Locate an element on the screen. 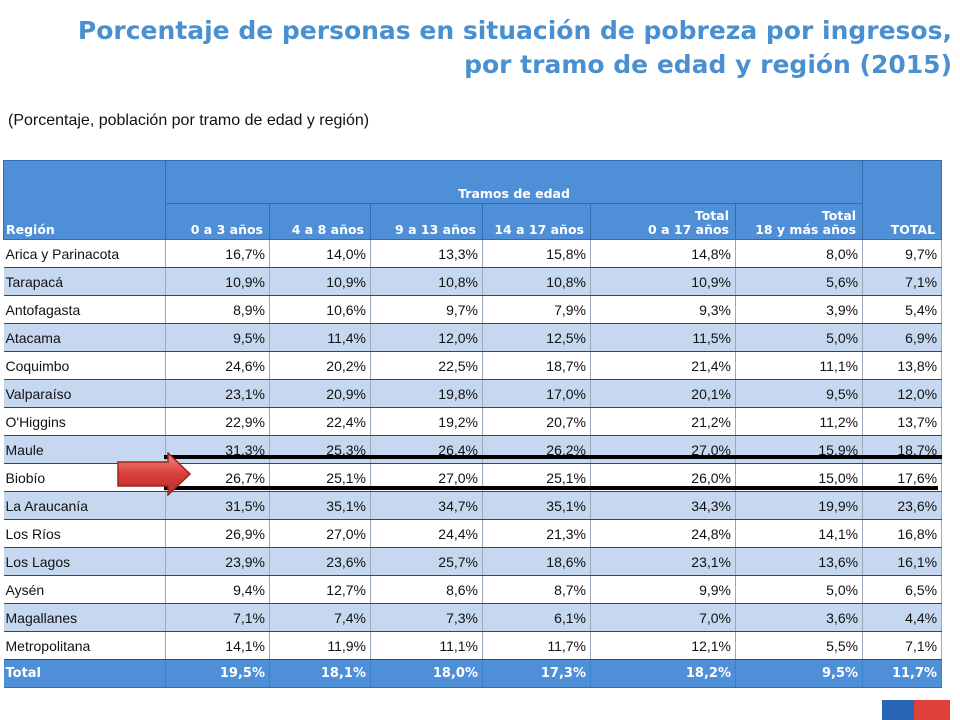 Image resolution: width=960 pixels, height=720 pixels. value-cell: 10,9% is located at coordinates (320, 281).